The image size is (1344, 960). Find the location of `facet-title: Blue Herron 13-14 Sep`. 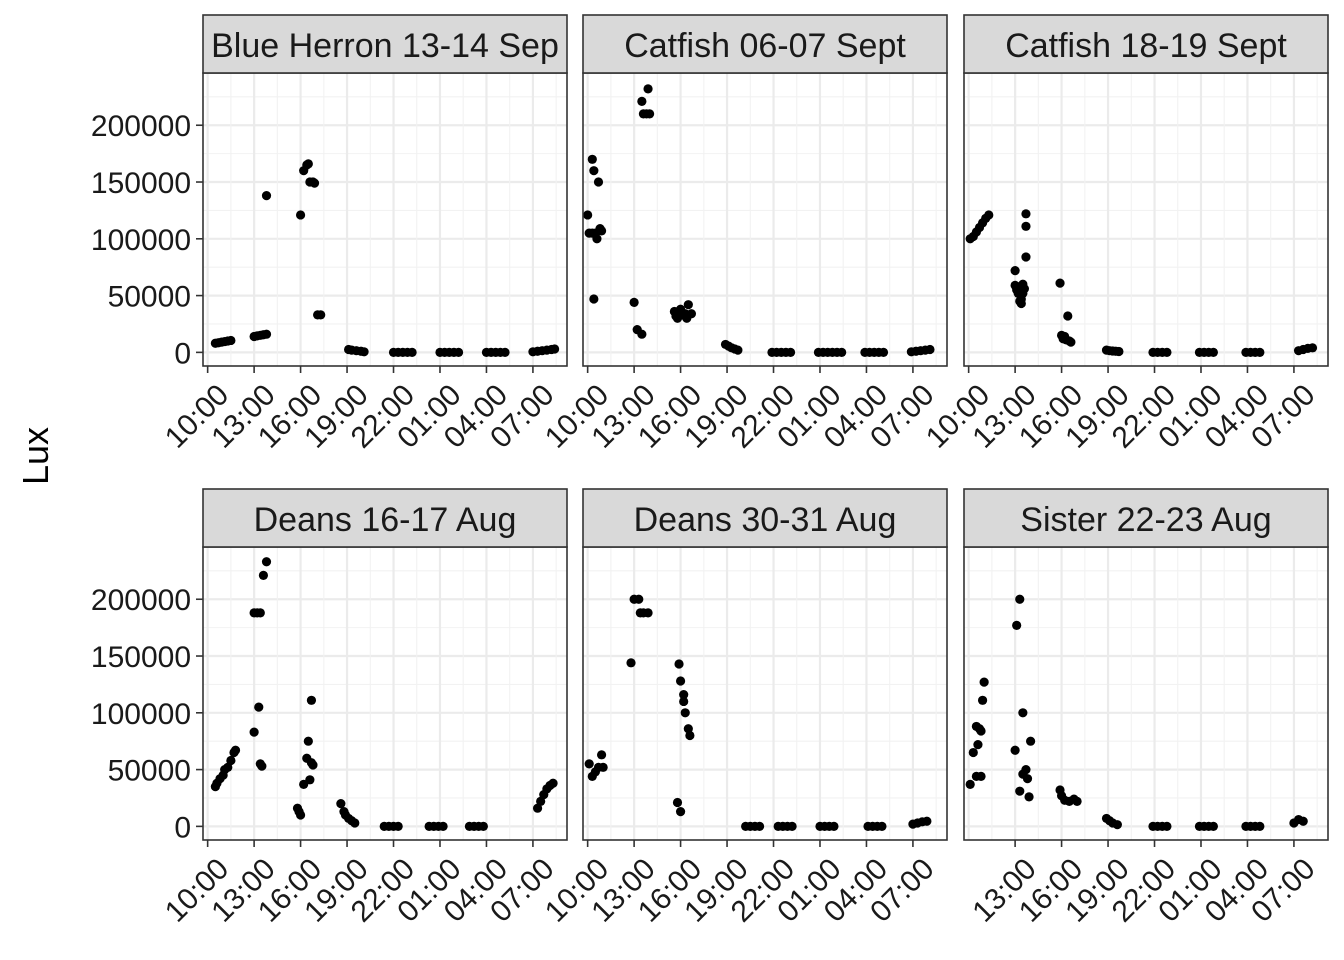

facet-title: Blue Herron 13-14 Sep is located at coordinates (385, 46).